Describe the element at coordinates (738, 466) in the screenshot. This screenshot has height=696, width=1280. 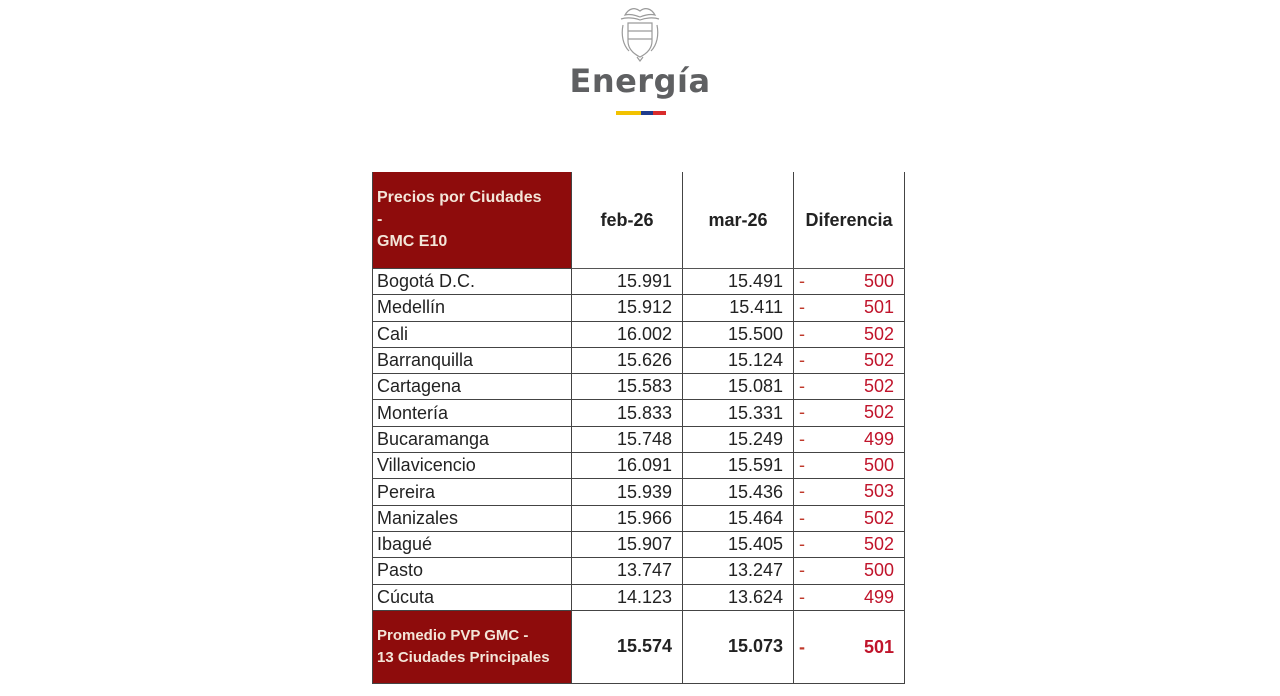
I see `mar-price-cell: 15.591` at that location.